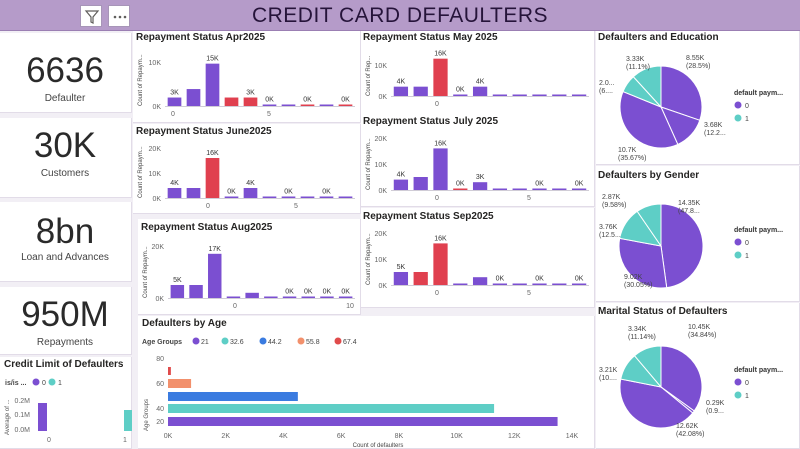 Image resolution: width=800 pixels, height=449 pixels. I want to click on more-options-icon, so click(120, 17).